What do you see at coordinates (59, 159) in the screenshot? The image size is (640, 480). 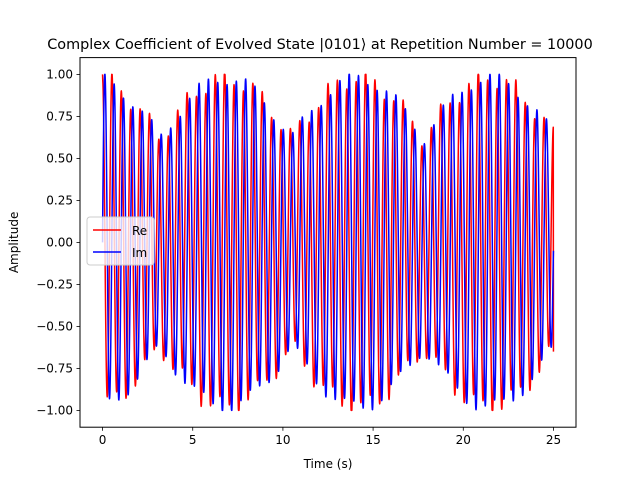 I see `y-tick-label: 0.50` at bounding box center [59, 159].